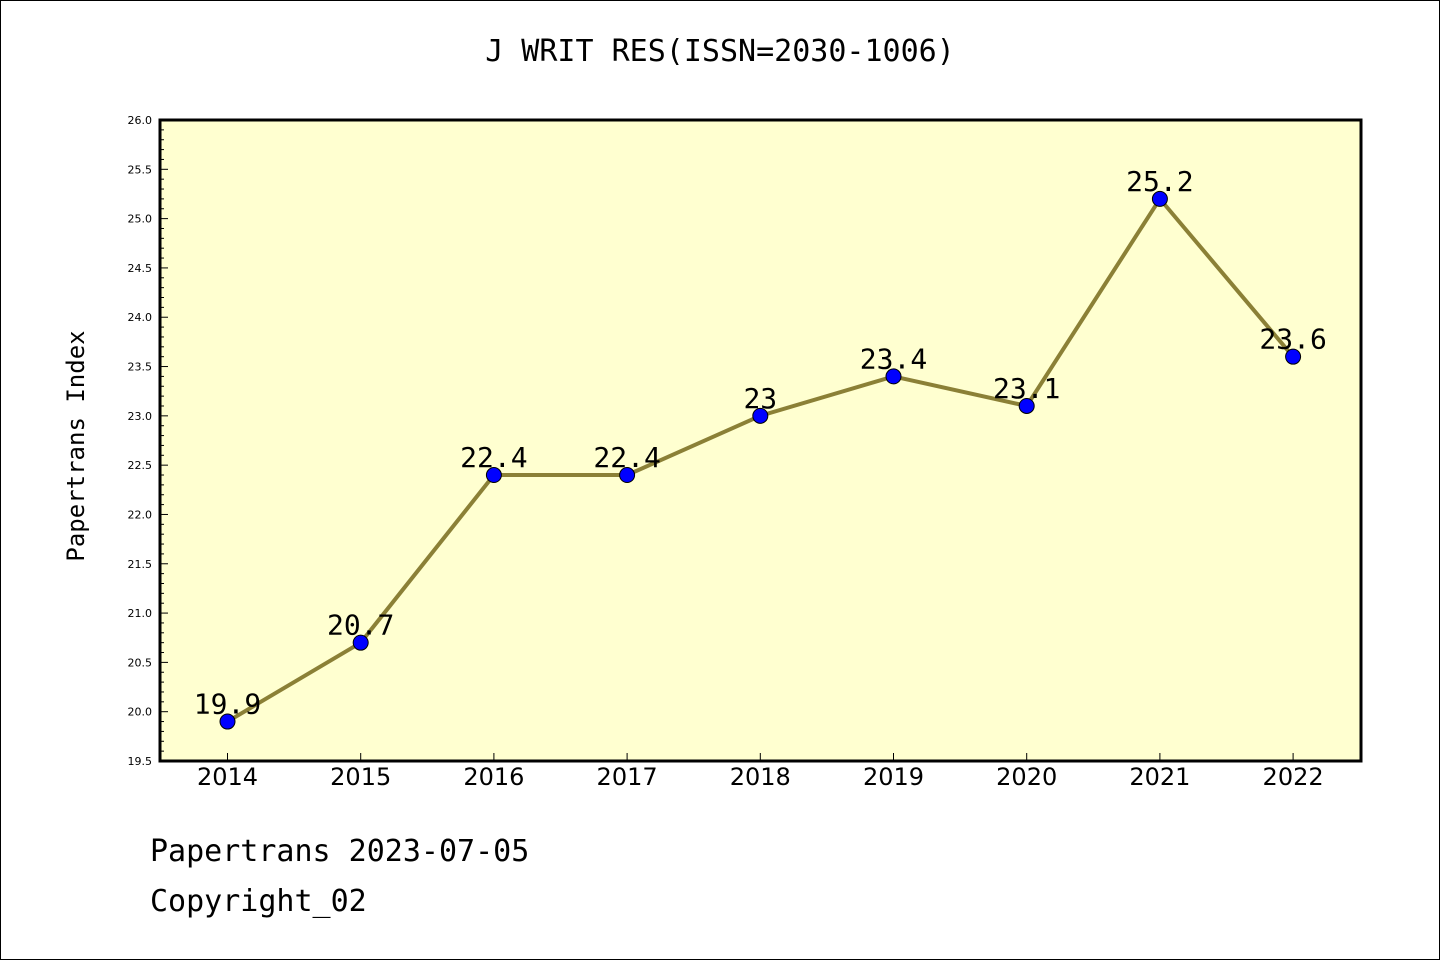  What do you see at coordinates (140, 465) in the screenshot?
I see `y-tick-label: 22.5` at bounding box center [140, 465].